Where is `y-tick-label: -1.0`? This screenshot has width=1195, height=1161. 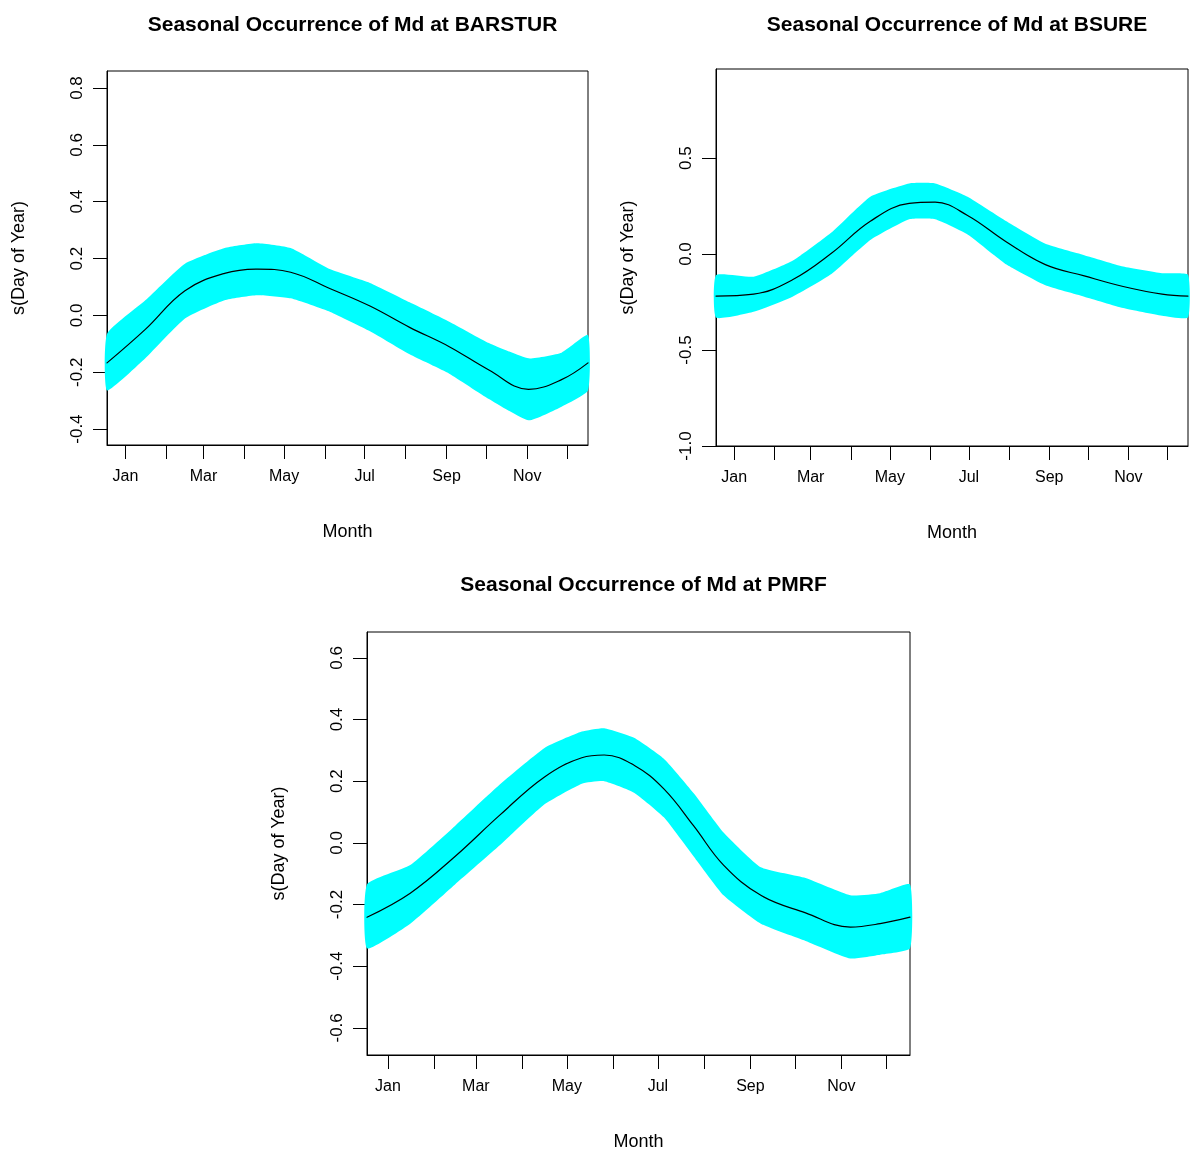
y-tick-label: -1.0 is located at coordinates (685, 446).